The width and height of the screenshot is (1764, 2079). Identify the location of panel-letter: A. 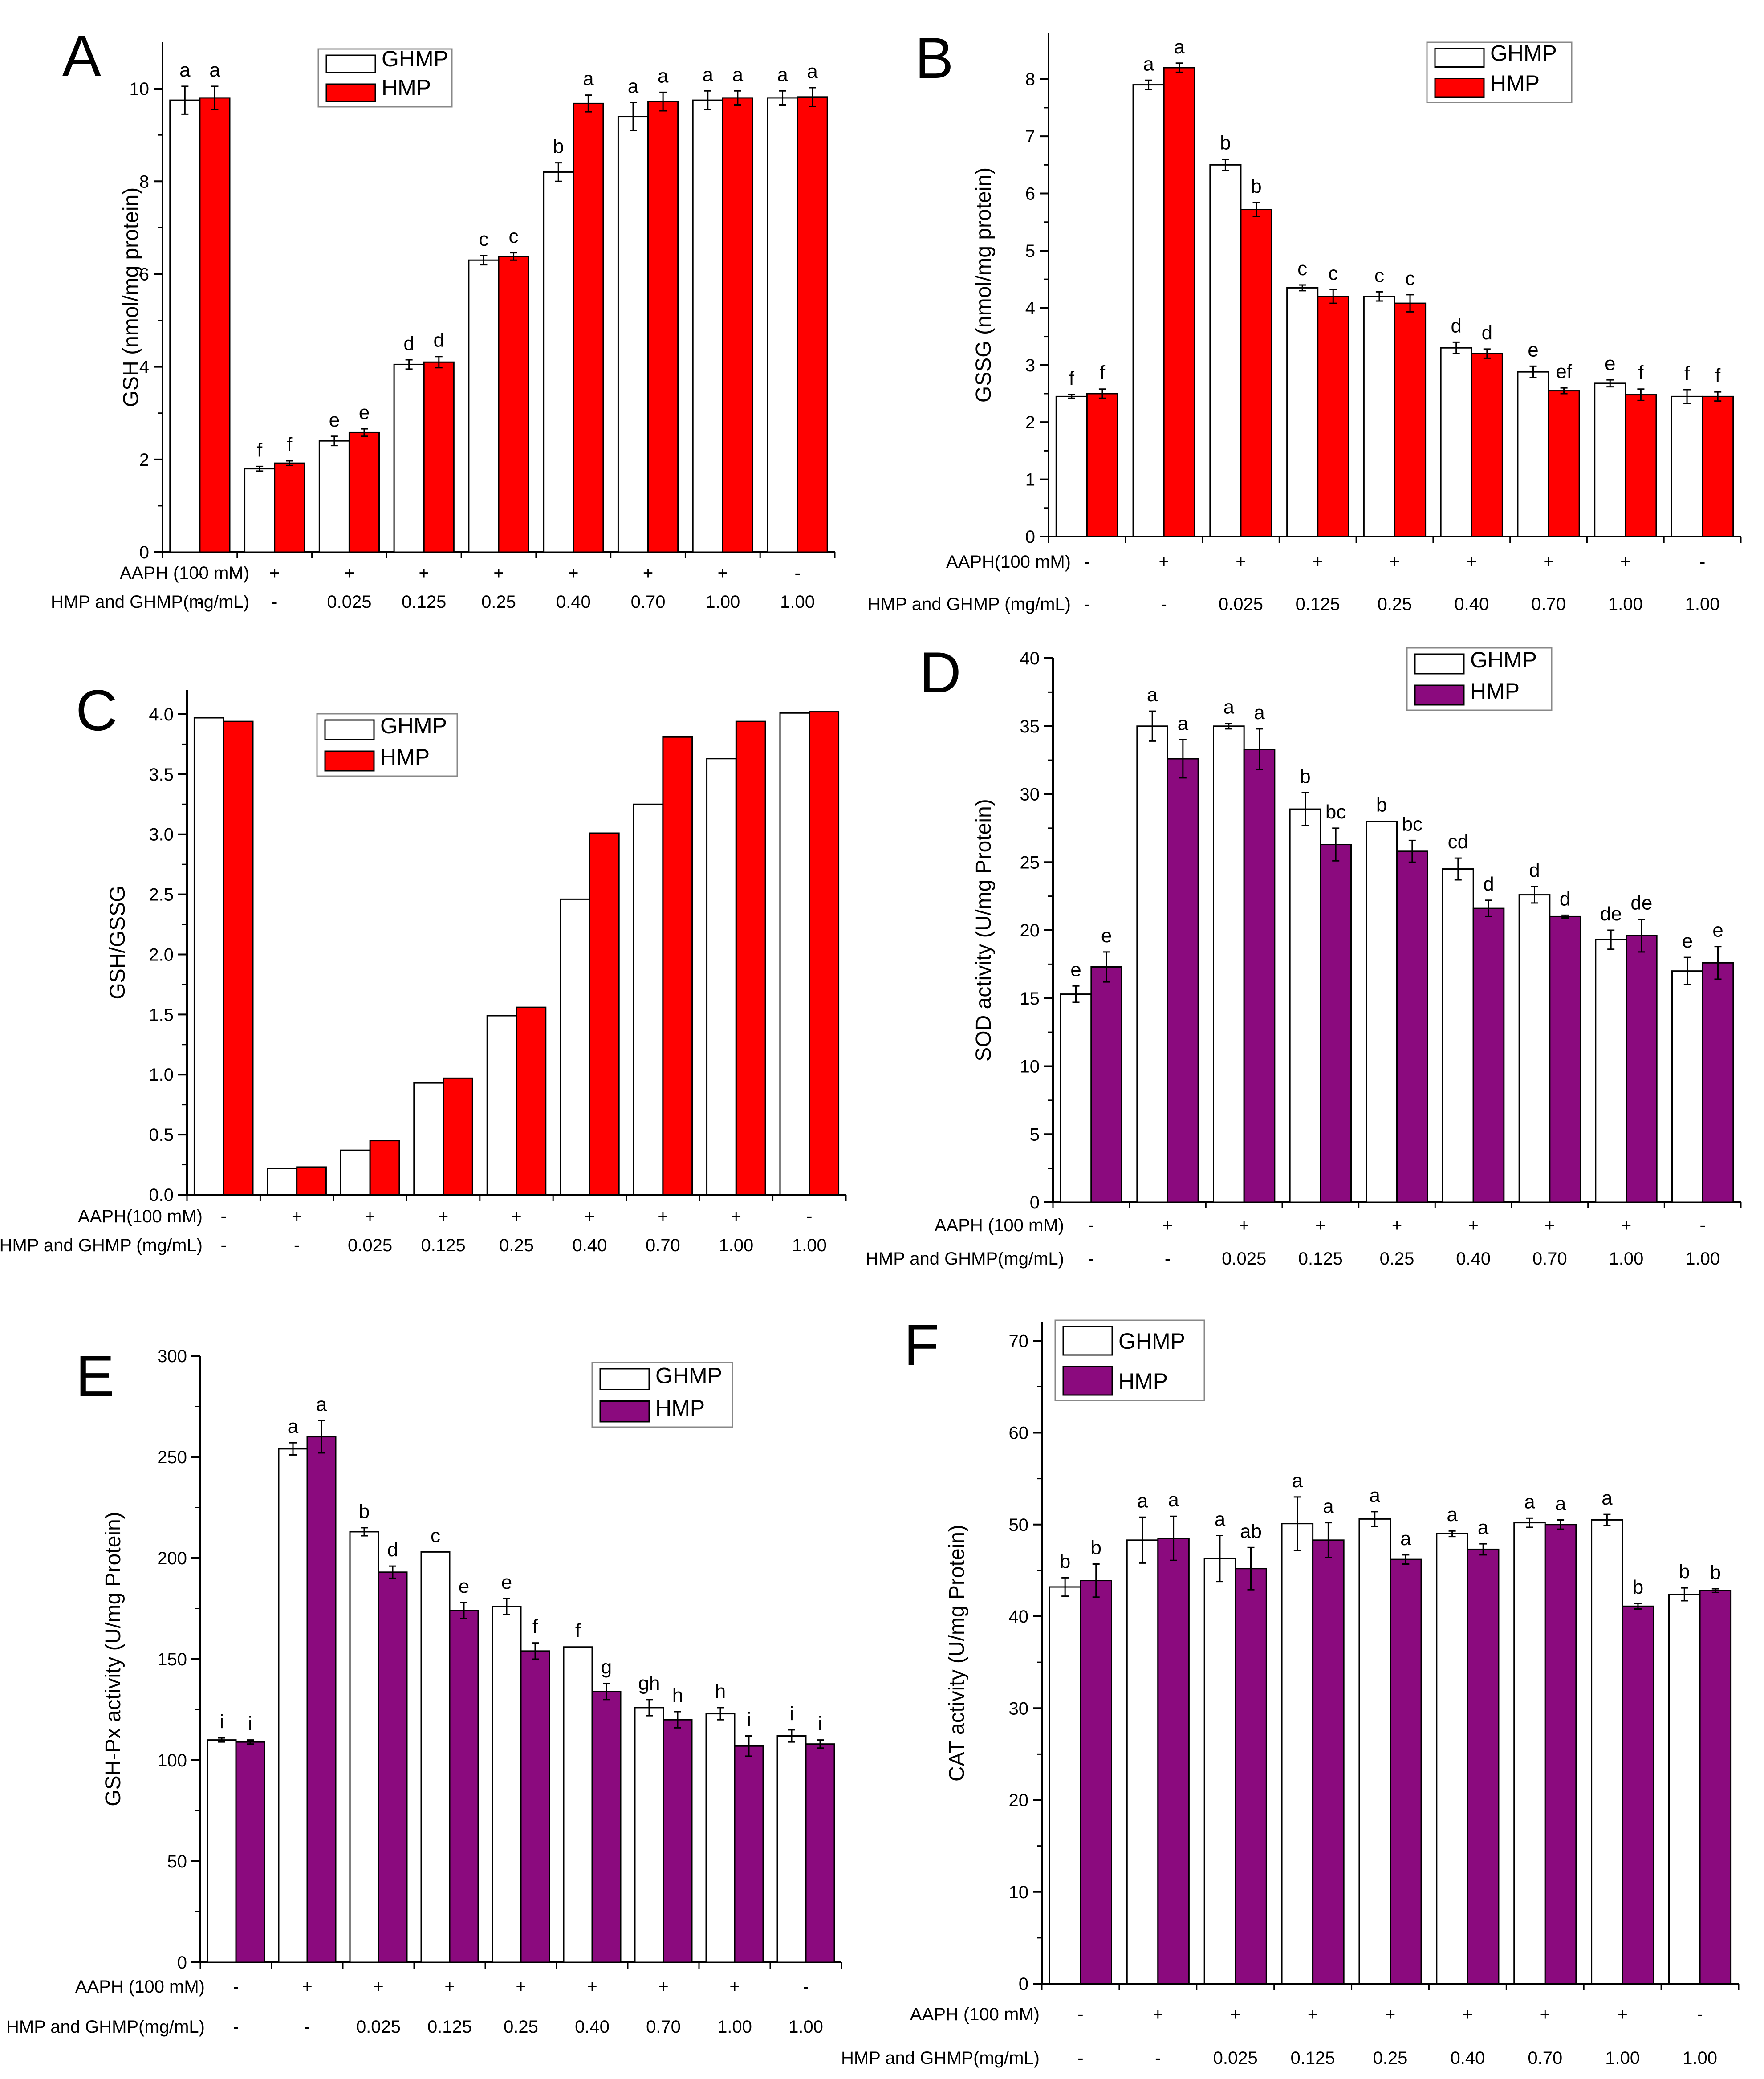
(81, 55).